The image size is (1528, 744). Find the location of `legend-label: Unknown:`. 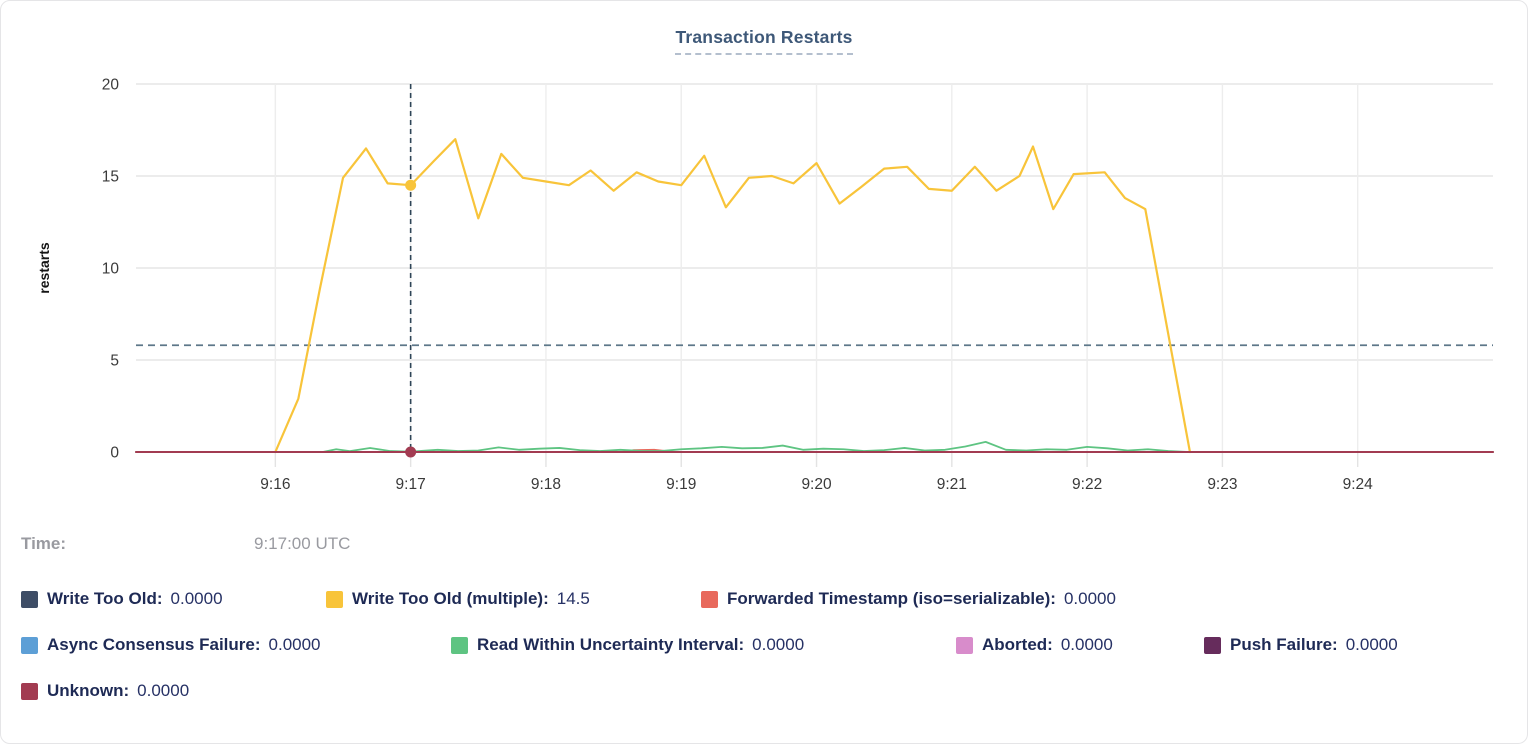

legend-label: Unknown: is located at coordinates (88, 690).